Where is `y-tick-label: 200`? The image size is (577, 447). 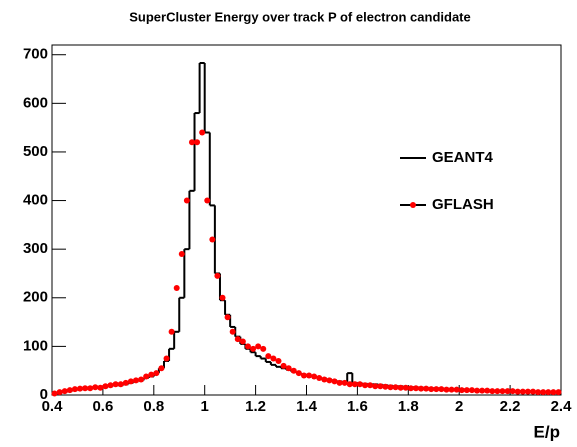 y-tick-label: 200 is located at coordinates (35, 297).